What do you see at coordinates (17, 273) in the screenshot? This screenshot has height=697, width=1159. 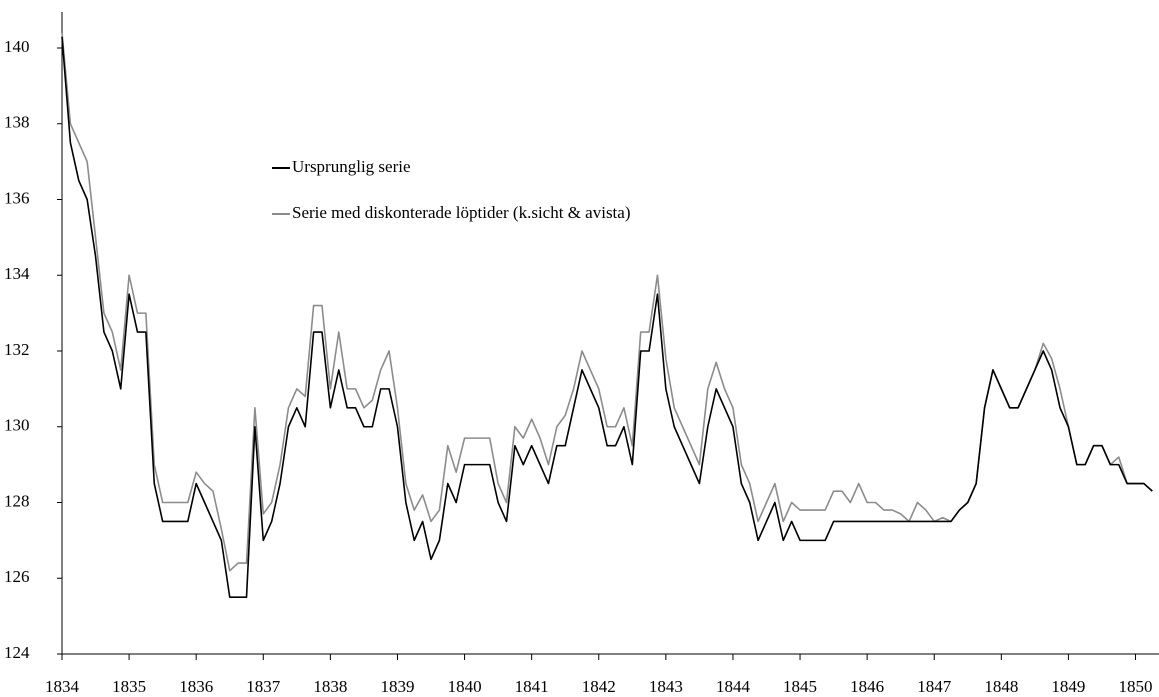 I see `y-tick-label: 134` at bounding box center [17, 273].